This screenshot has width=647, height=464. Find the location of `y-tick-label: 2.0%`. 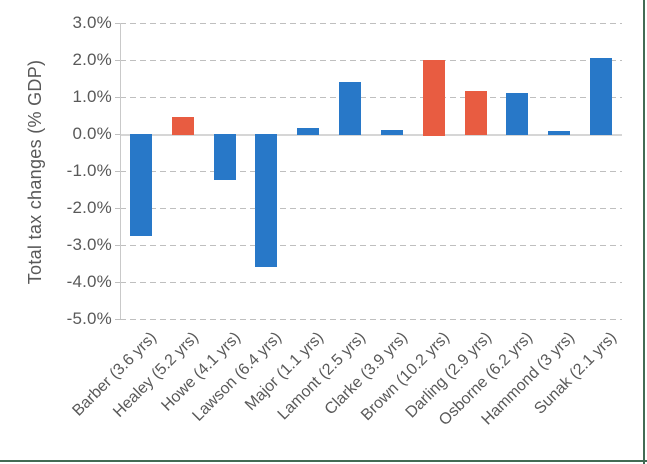

y-tick-label: 2.0% is located at coordinates (92, 59).